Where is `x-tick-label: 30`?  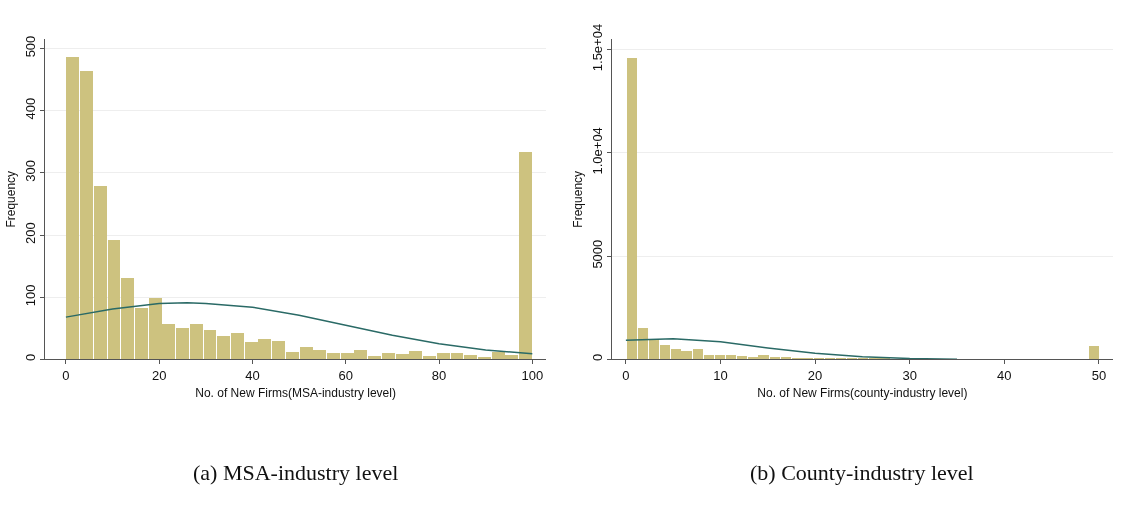 x-tick-label: 30 is located at coordinates (909, 376).